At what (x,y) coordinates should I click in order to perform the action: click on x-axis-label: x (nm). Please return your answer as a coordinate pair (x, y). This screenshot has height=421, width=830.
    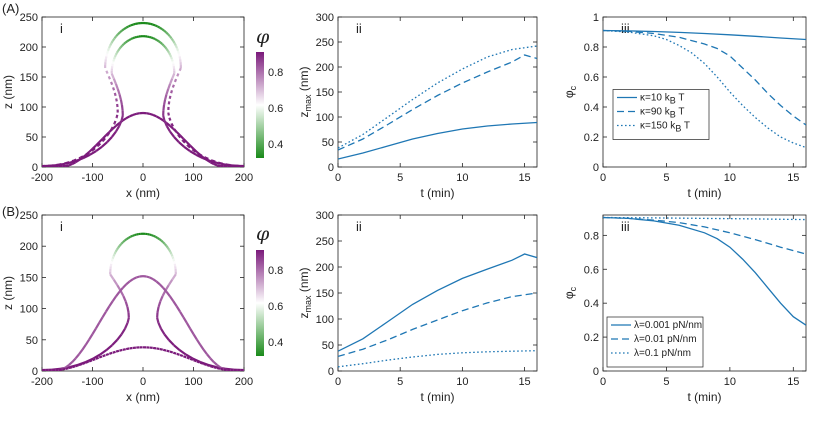
    Looking at the image, I should click on (143, 193).